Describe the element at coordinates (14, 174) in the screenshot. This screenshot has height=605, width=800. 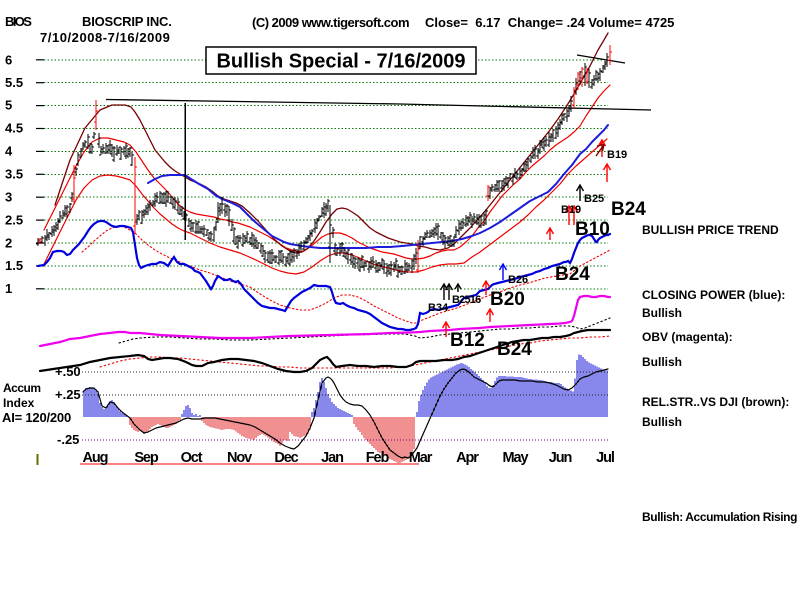
I see `svg-text: 3.5` at that location.